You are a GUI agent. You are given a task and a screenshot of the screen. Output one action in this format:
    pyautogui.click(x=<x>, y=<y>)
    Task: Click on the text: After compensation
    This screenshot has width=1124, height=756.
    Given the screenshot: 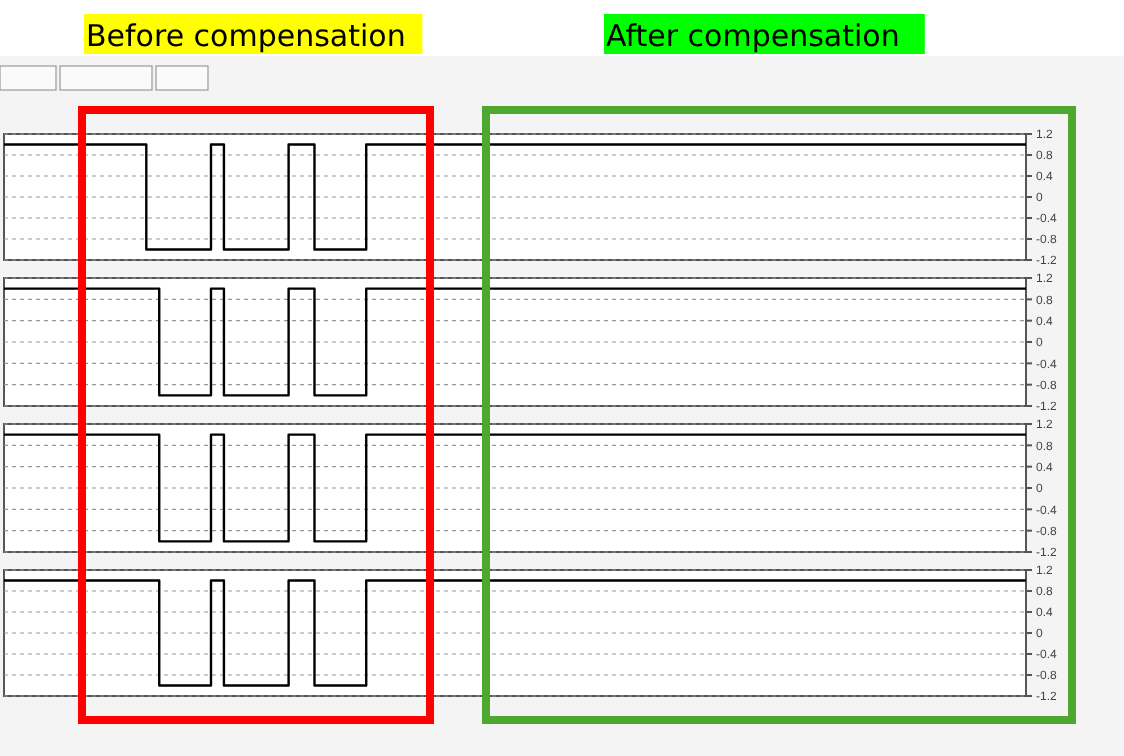 What is the action you would take?
    pyautogui.click(x=753, y=36)
    